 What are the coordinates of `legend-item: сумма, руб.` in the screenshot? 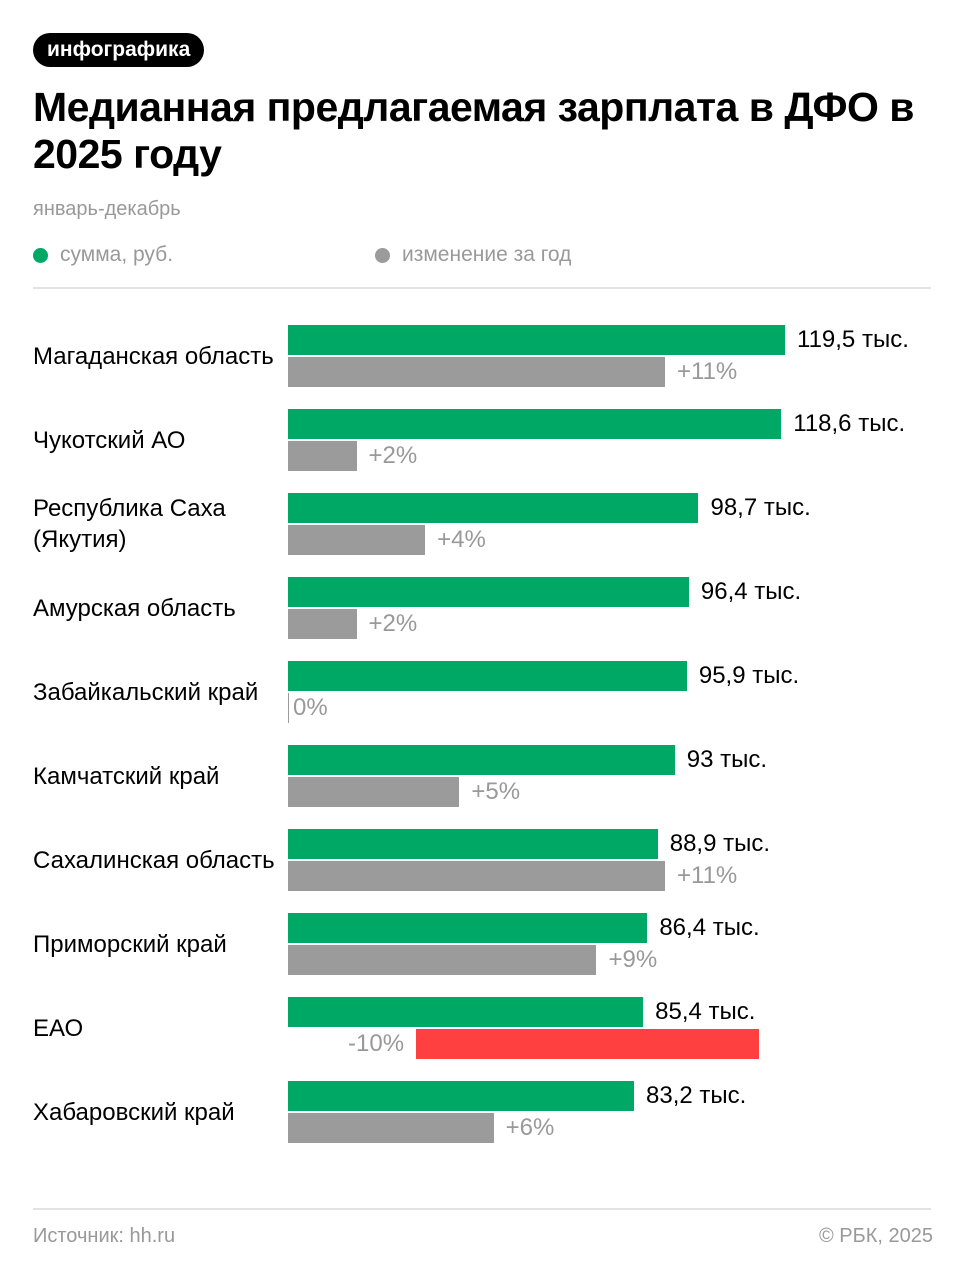 It's located at (103, 255).